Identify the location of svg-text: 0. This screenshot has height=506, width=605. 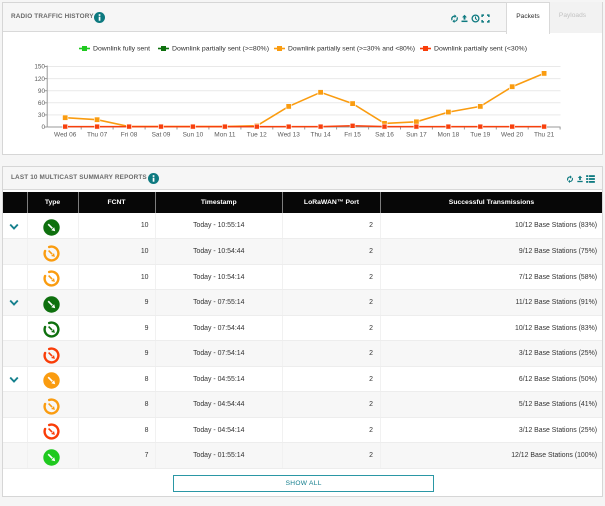
(43, 127).